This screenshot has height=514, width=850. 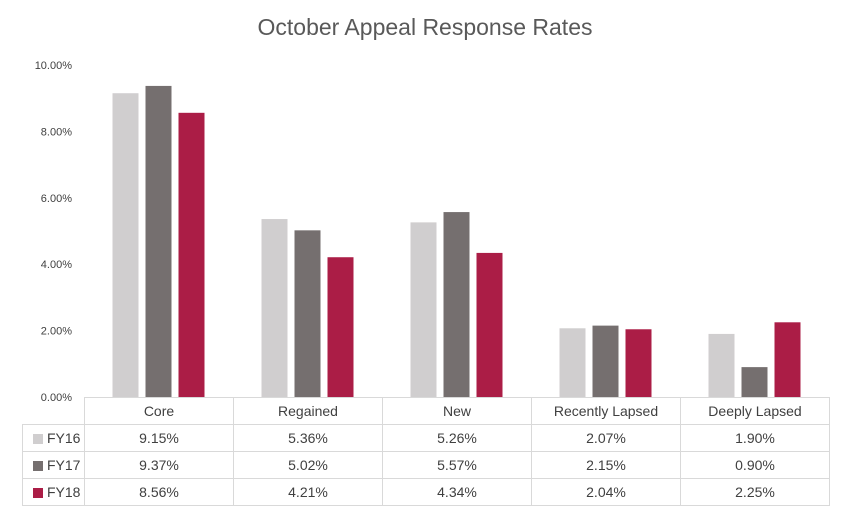 I want to click on data-cell: 2.04%, so click(x=606, y=492).